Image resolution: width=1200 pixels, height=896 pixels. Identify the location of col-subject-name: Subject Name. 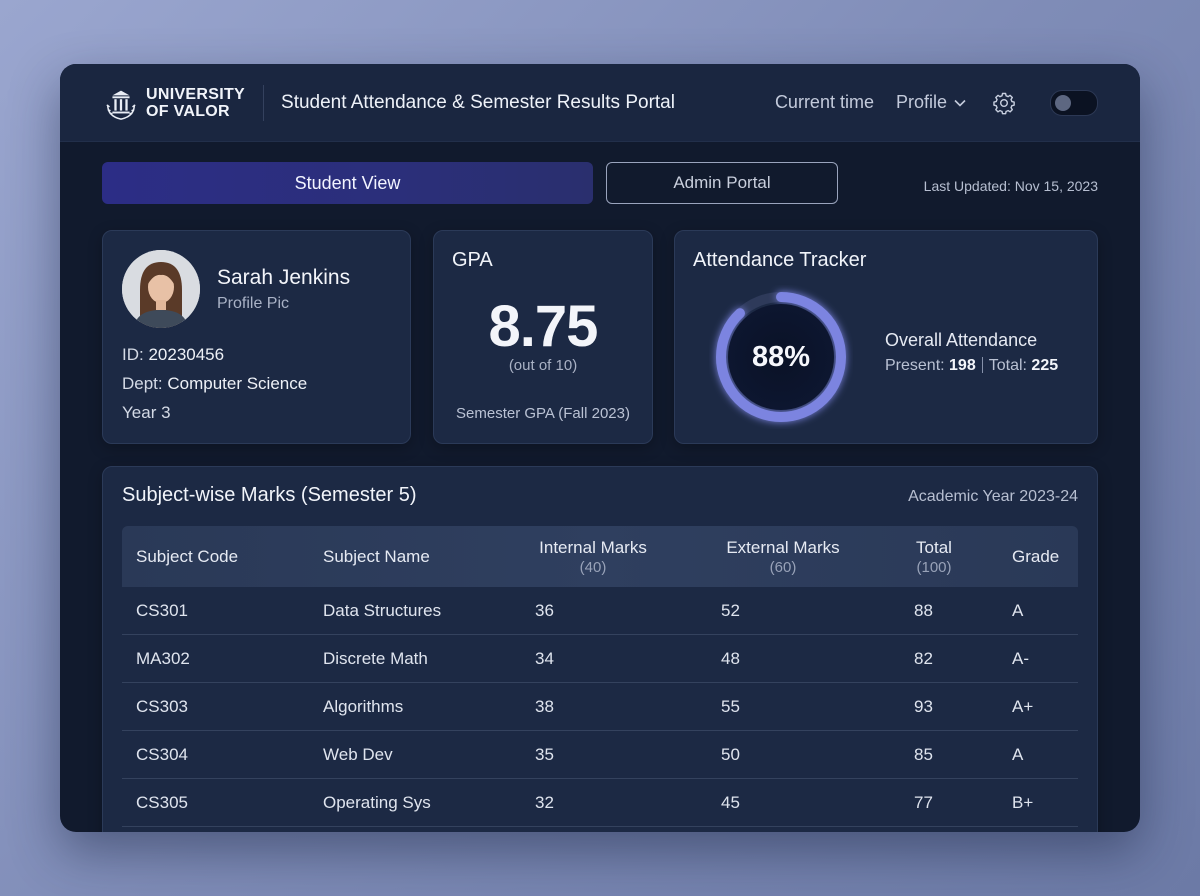
(376, 556).